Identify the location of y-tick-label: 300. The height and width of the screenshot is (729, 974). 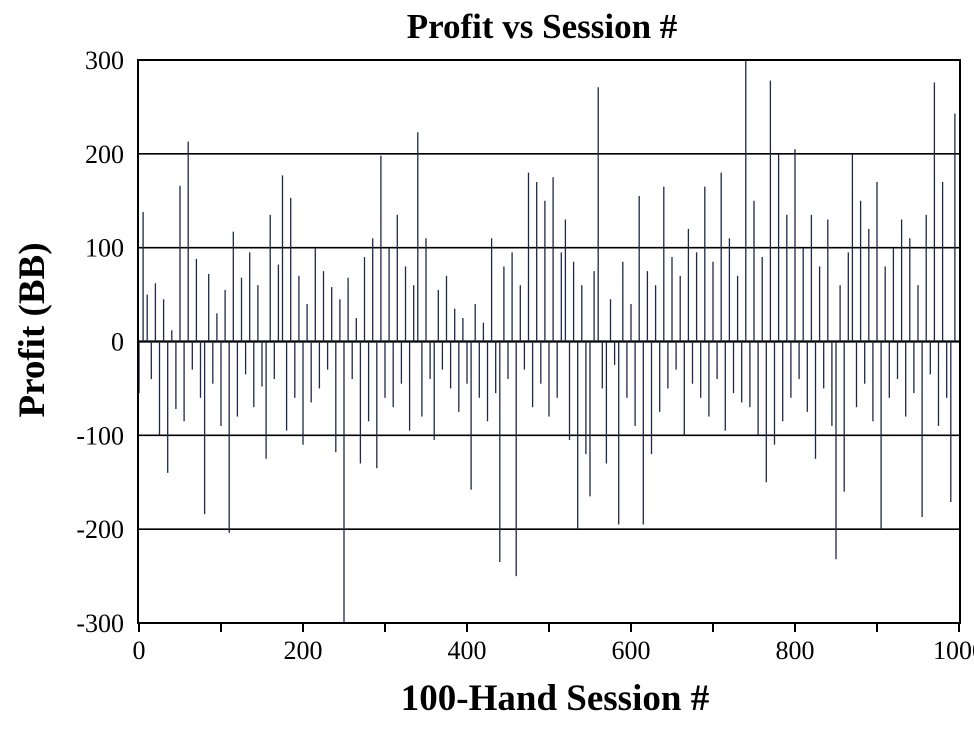
(104, 60).